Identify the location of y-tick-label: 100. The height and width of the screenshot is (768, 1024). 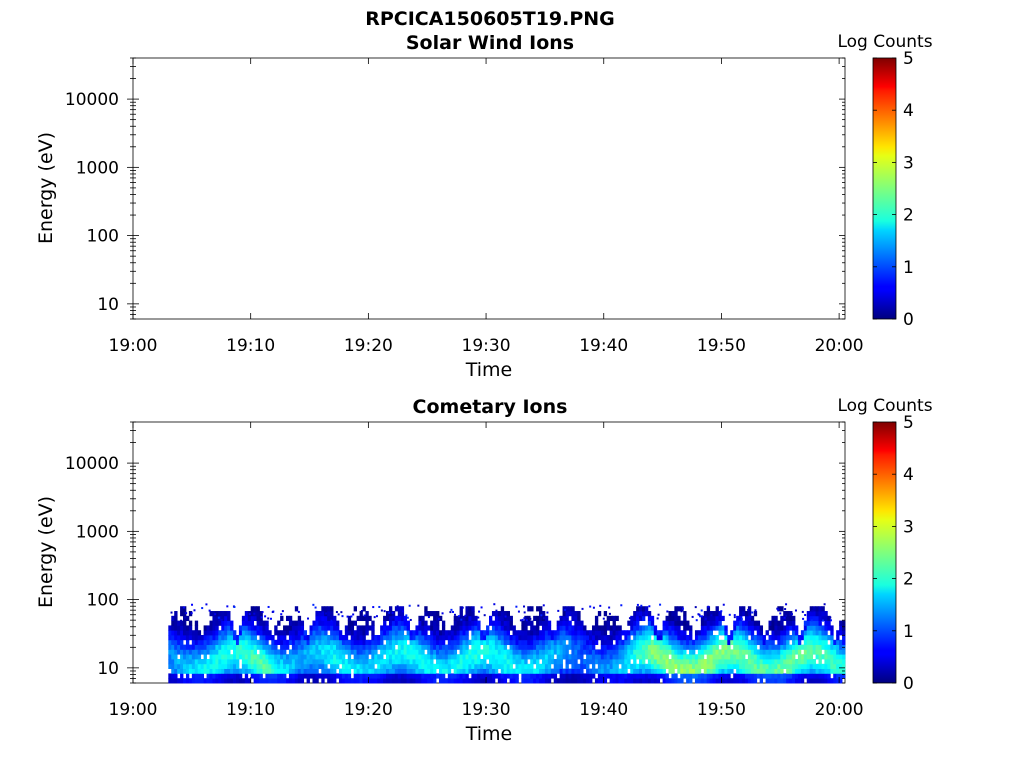
(103, 237).